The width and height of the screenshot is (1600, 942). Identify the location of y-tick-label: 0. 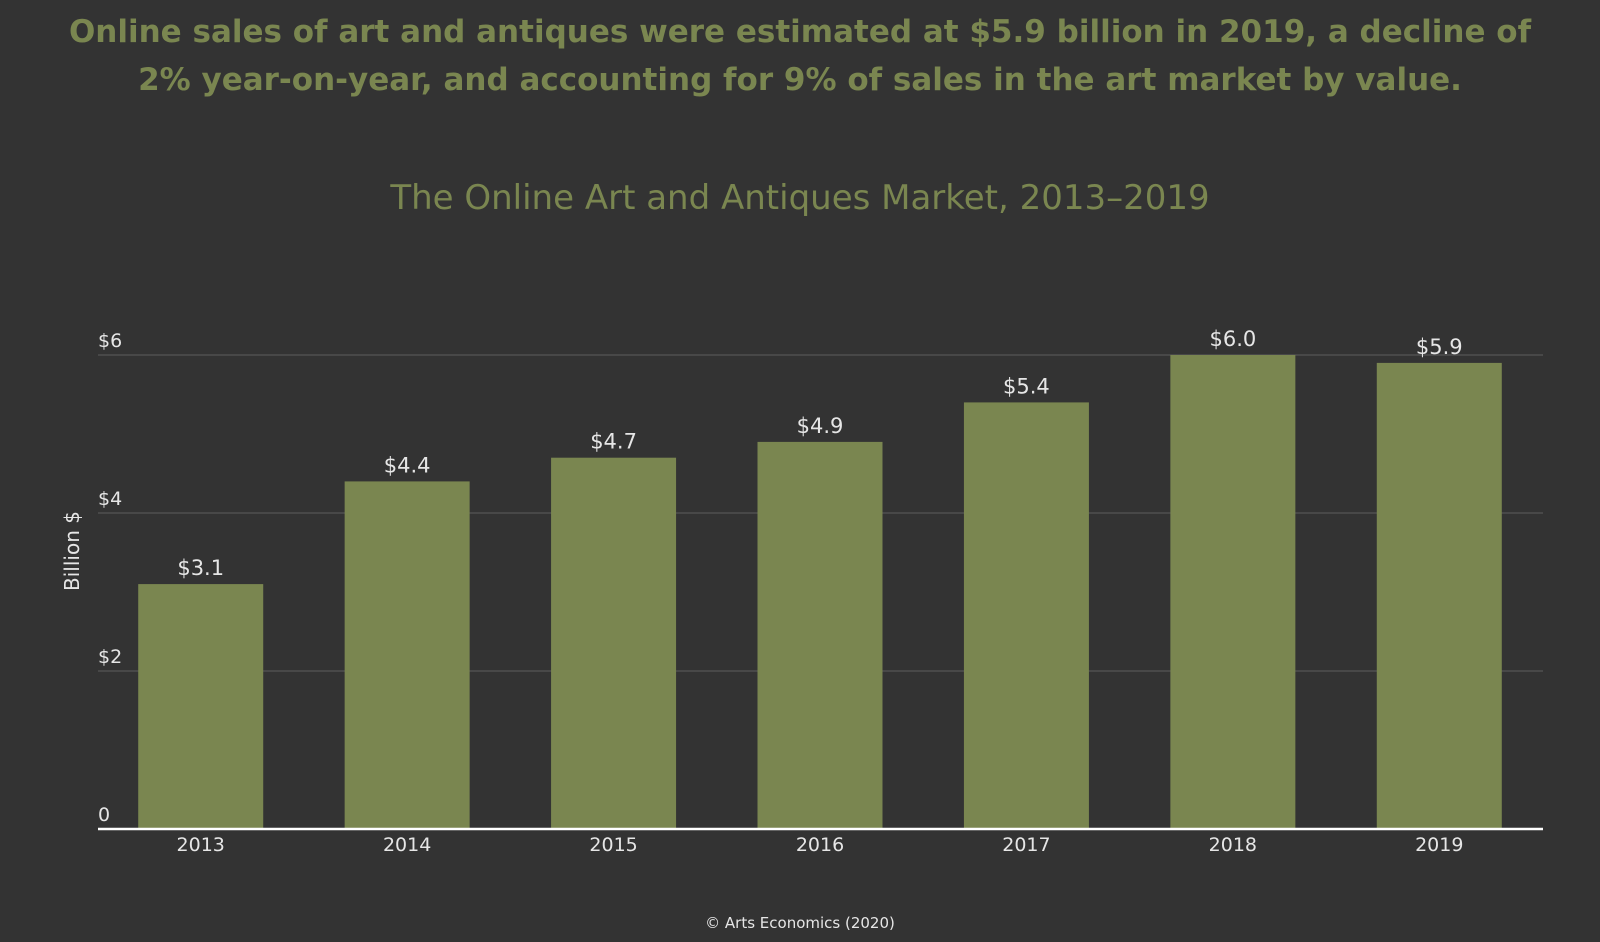
(104, 815).